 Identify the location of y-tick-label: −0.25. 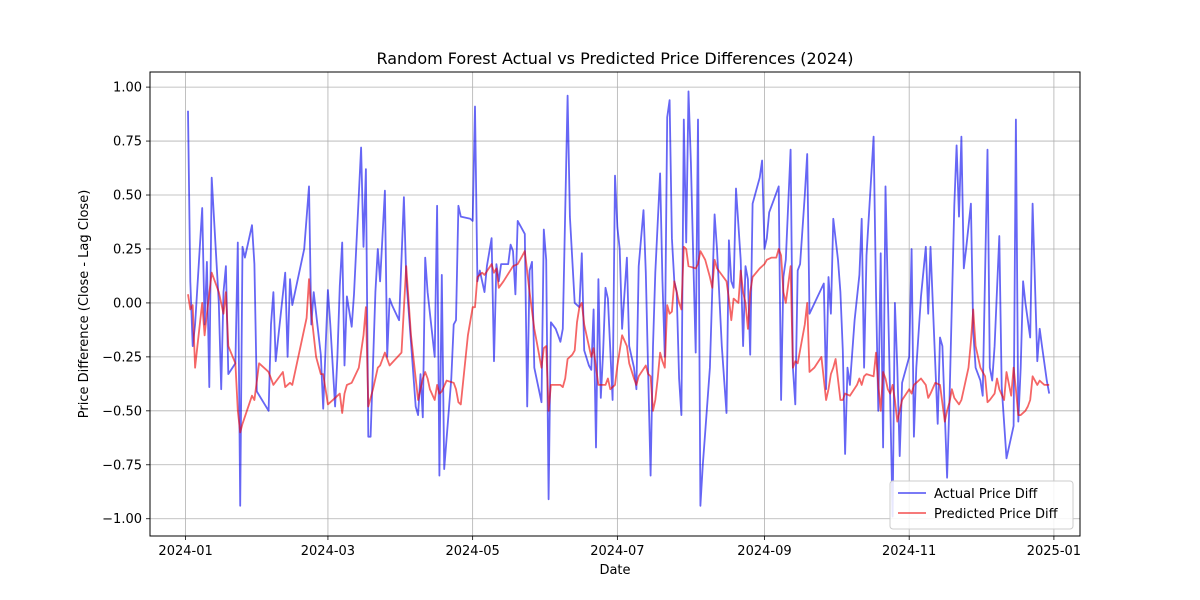
(122, 357).